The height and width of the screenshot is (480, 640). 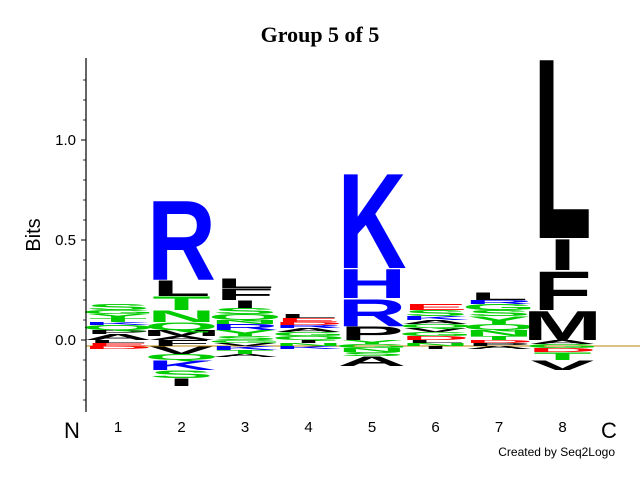 What do you see at coordinates (65, 340) in the screenshot?
I see `y-tick-label: 0.0` at bounding box center [65, 340].